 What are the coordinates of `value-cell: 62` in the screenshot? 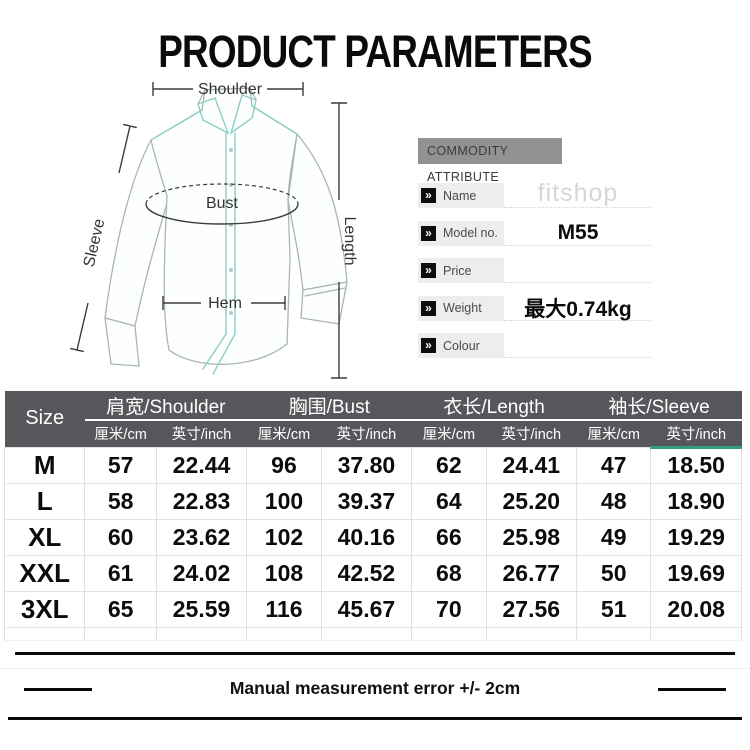 It's located at (449, 465).